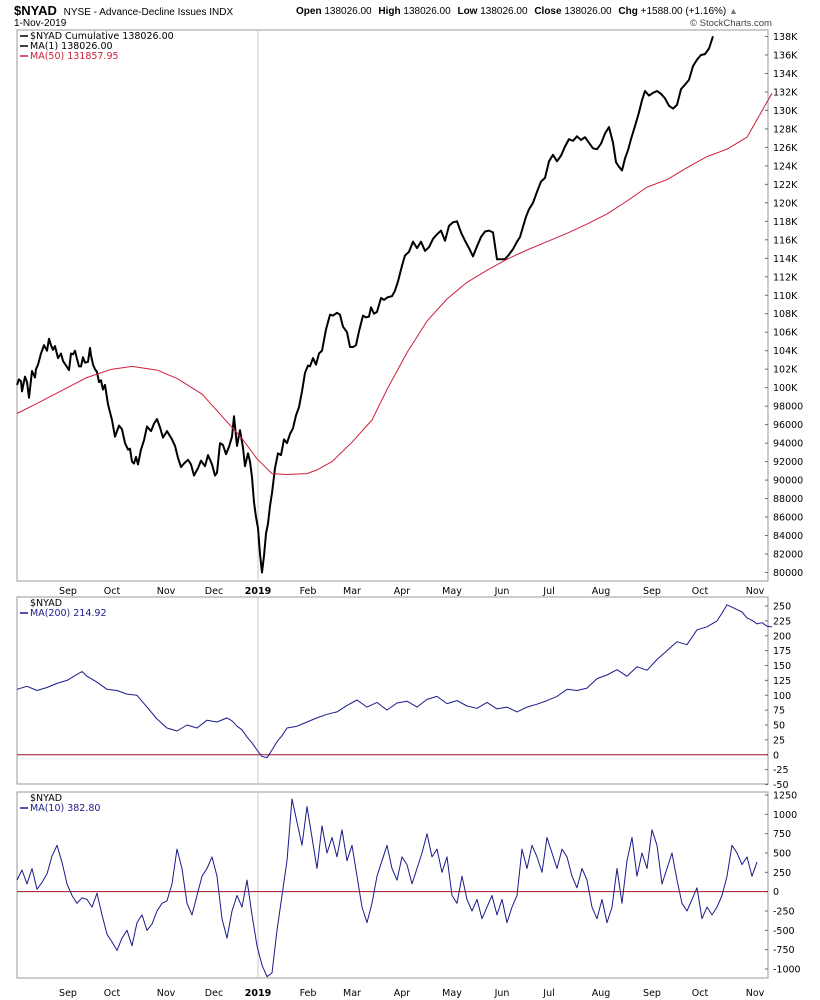 Image resolution: width=820 pixels, height=1000 pixels. I want to click on y-tick-label: 124K, so click(785, 166).